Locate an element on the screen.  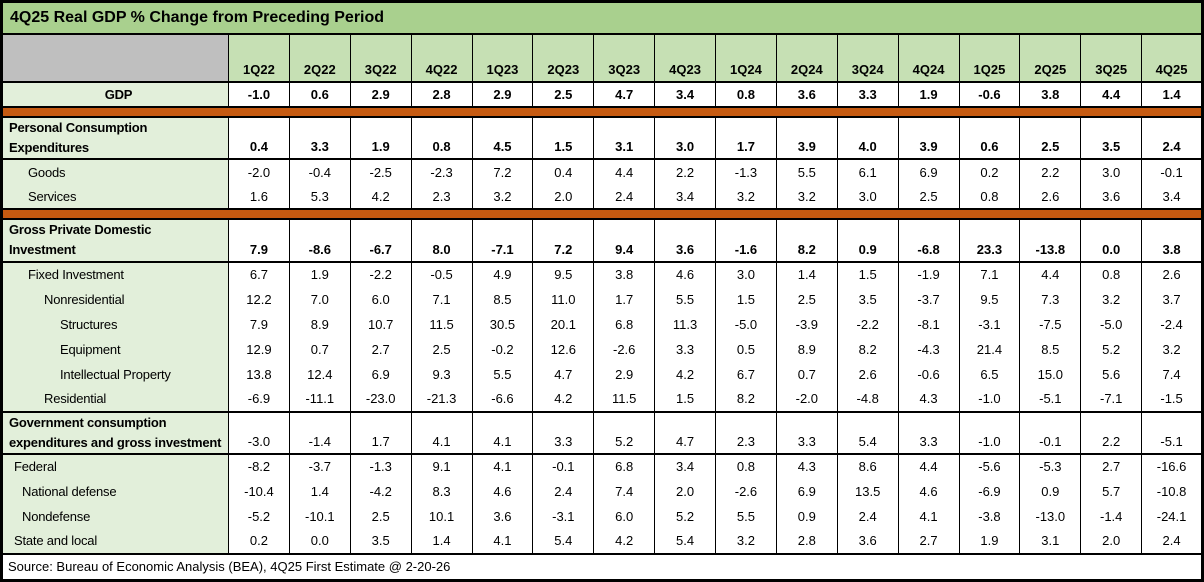
value-cell: 4.5 is located at coordinates (502, 138).